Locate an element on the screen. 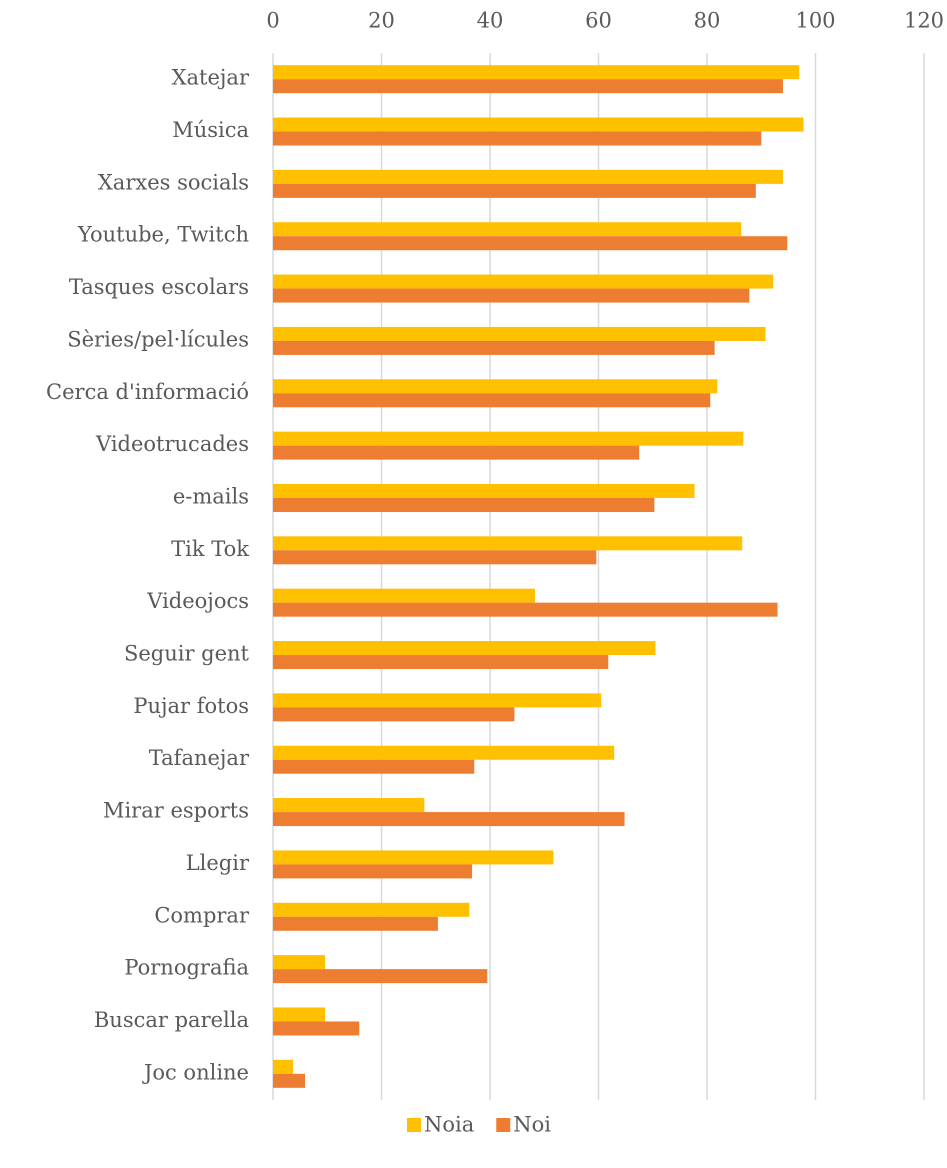 The image size is (947, 1168). y-tick-label: Comprar is located at coordinates (202, 915).